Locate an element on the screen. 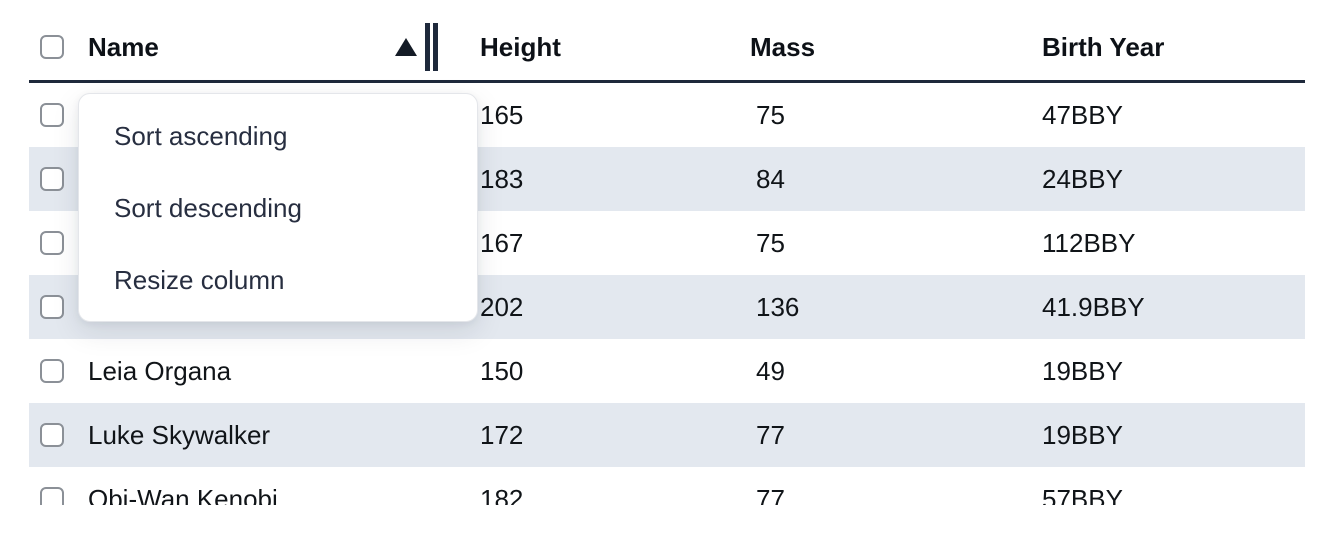 This screenshot has width=1330, height=536. cell-mass: 49 is located at coordinates (770, 370).